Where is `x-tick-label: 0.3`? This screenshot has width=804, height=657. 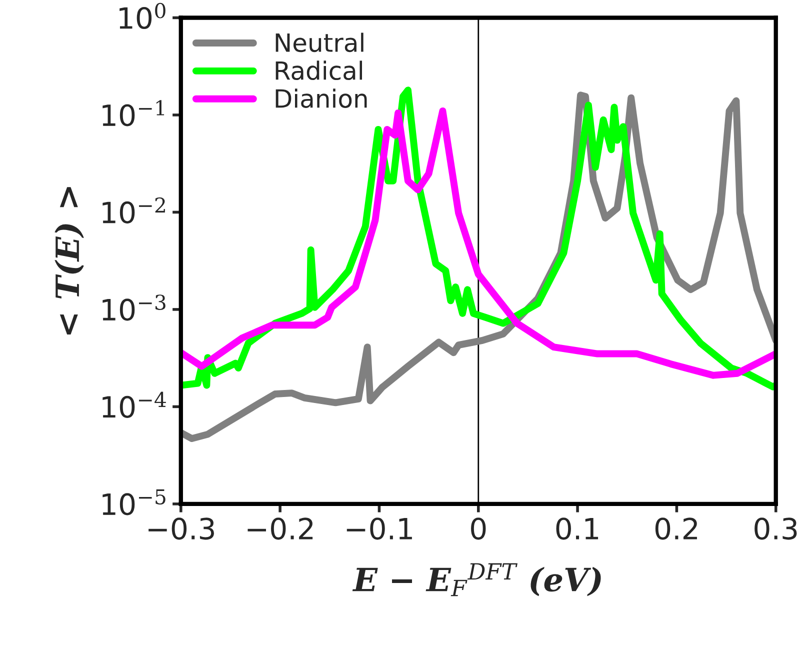
x-tick-label: 0.3 is located at coordinates (775, 529).